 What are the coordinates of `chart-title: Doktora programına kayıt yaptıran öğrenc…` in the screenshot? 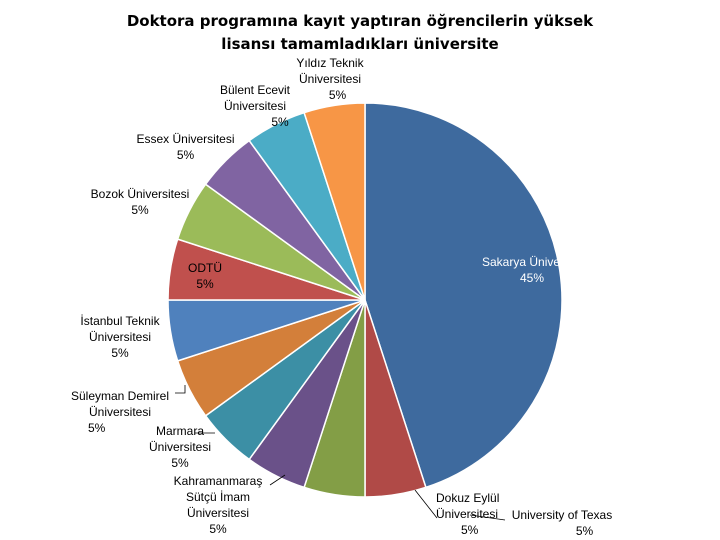 It's located at (360, 32).